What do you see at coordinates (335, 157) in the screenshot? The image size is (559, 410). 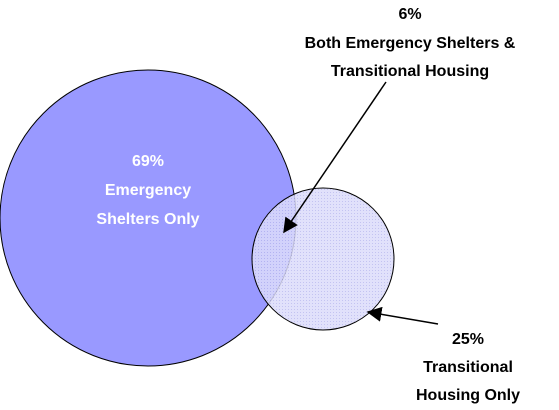 I see `overlap-arrow` at bounding box center [335, 157].